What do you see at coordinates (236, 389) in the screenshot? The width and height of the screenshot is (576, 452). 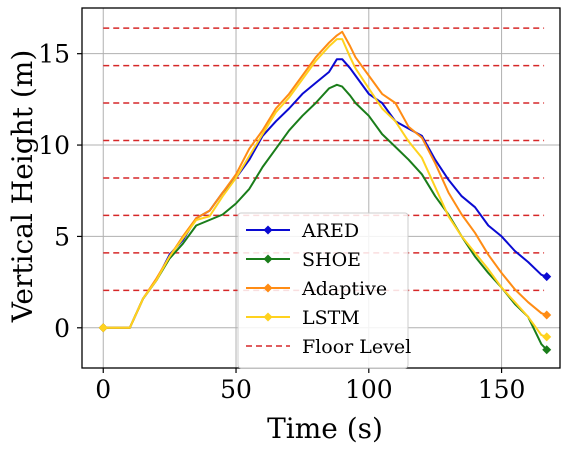 I see `x-tick-label: 50` at bounding box center [236, 389].